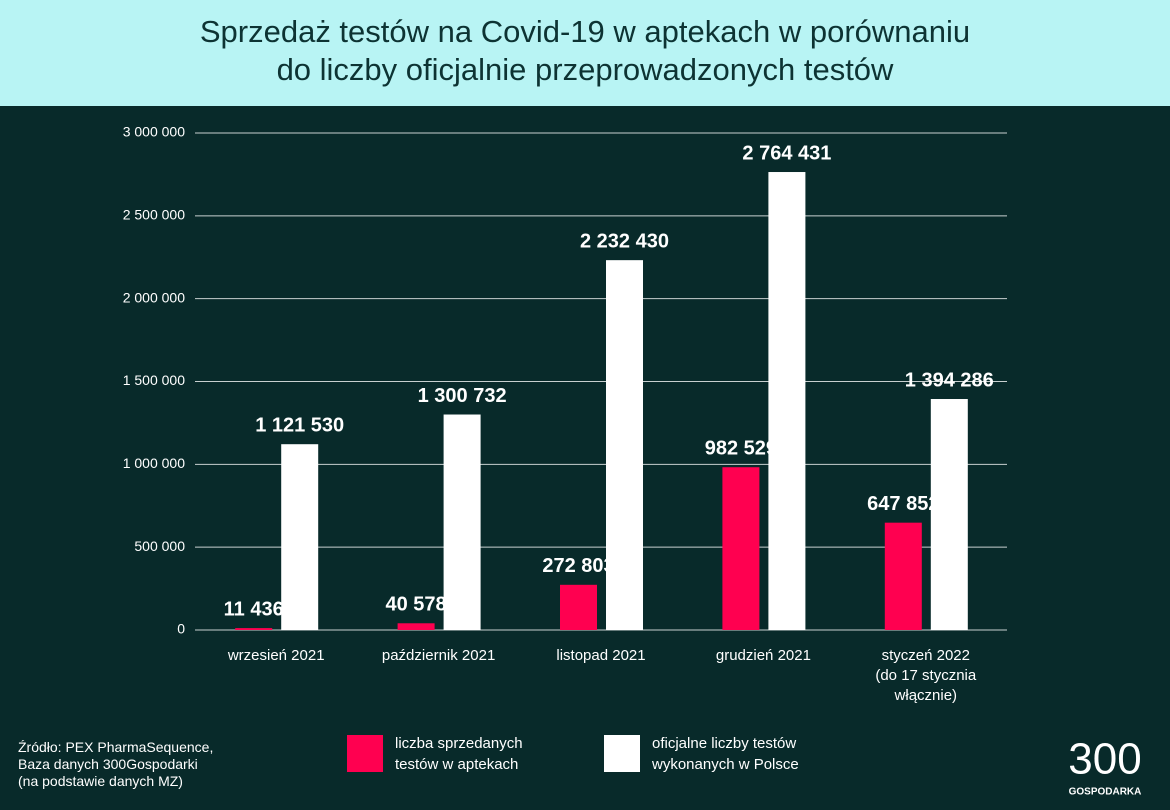 This screenshot has height=810, width=1170. I want to click on value-label: 1 121 530, so click(299, 425).